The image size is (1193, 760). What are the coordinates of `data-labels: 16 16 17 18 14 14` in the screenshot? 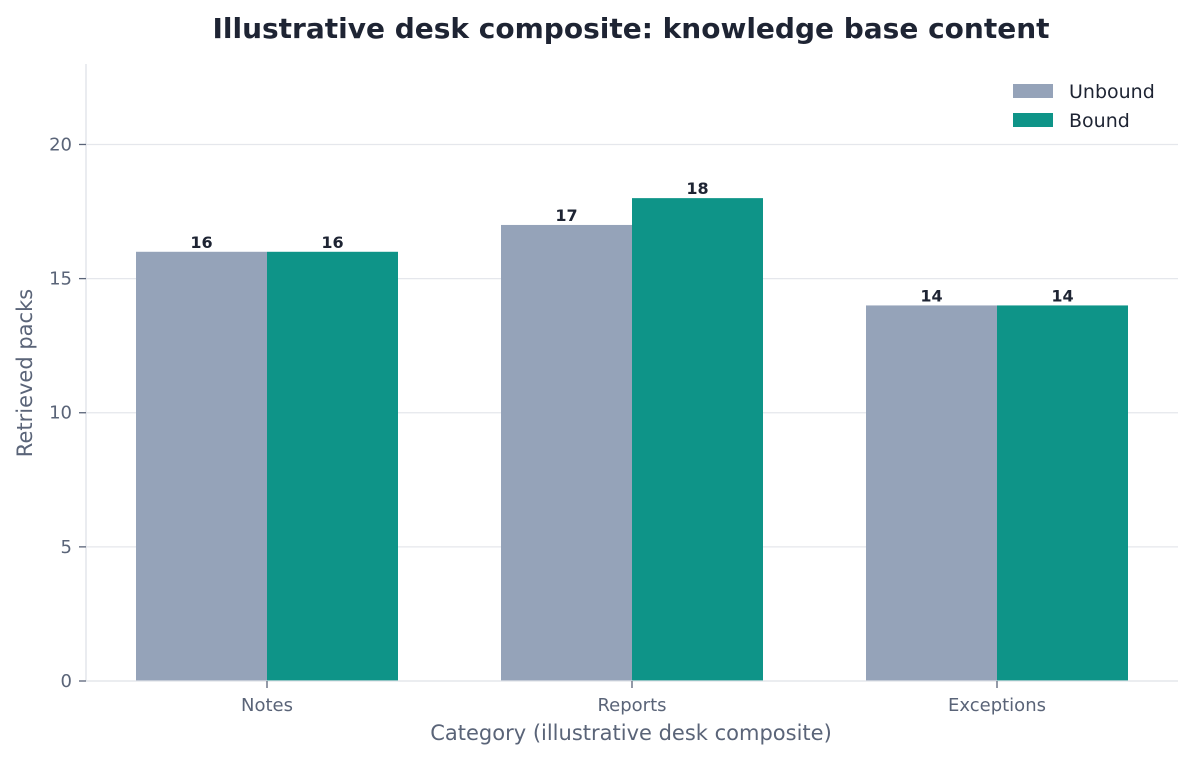 It's located at (631, 242).